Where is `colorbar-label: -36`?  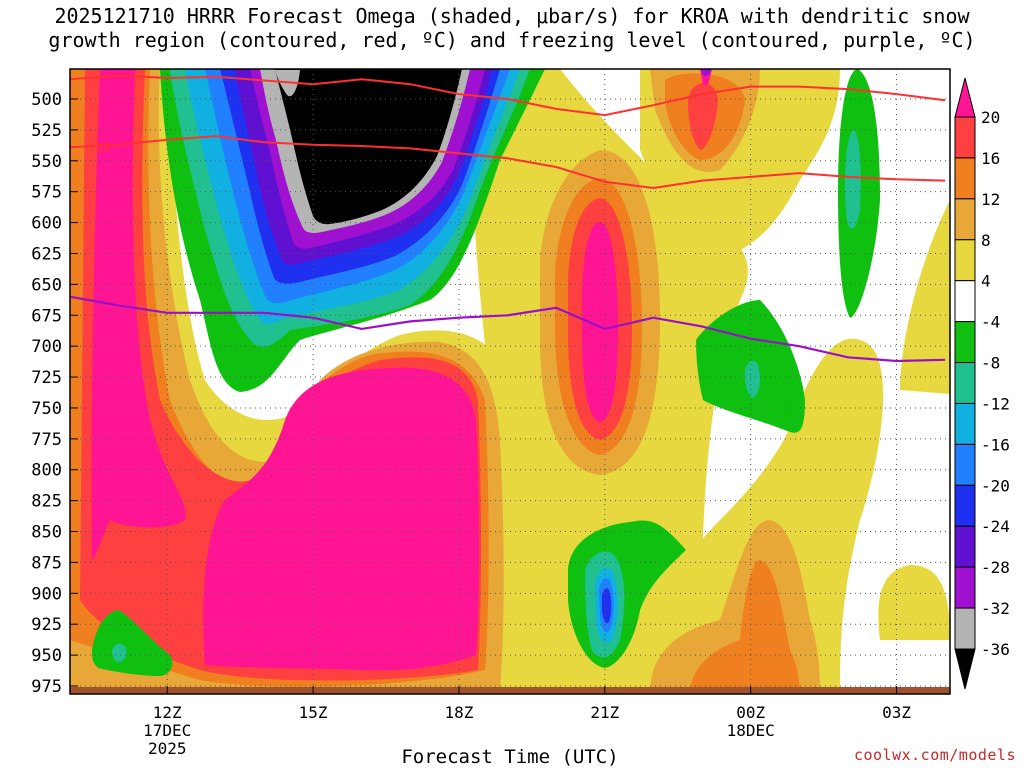
colorbar-label: -36 is located at coordinates (995, 649).